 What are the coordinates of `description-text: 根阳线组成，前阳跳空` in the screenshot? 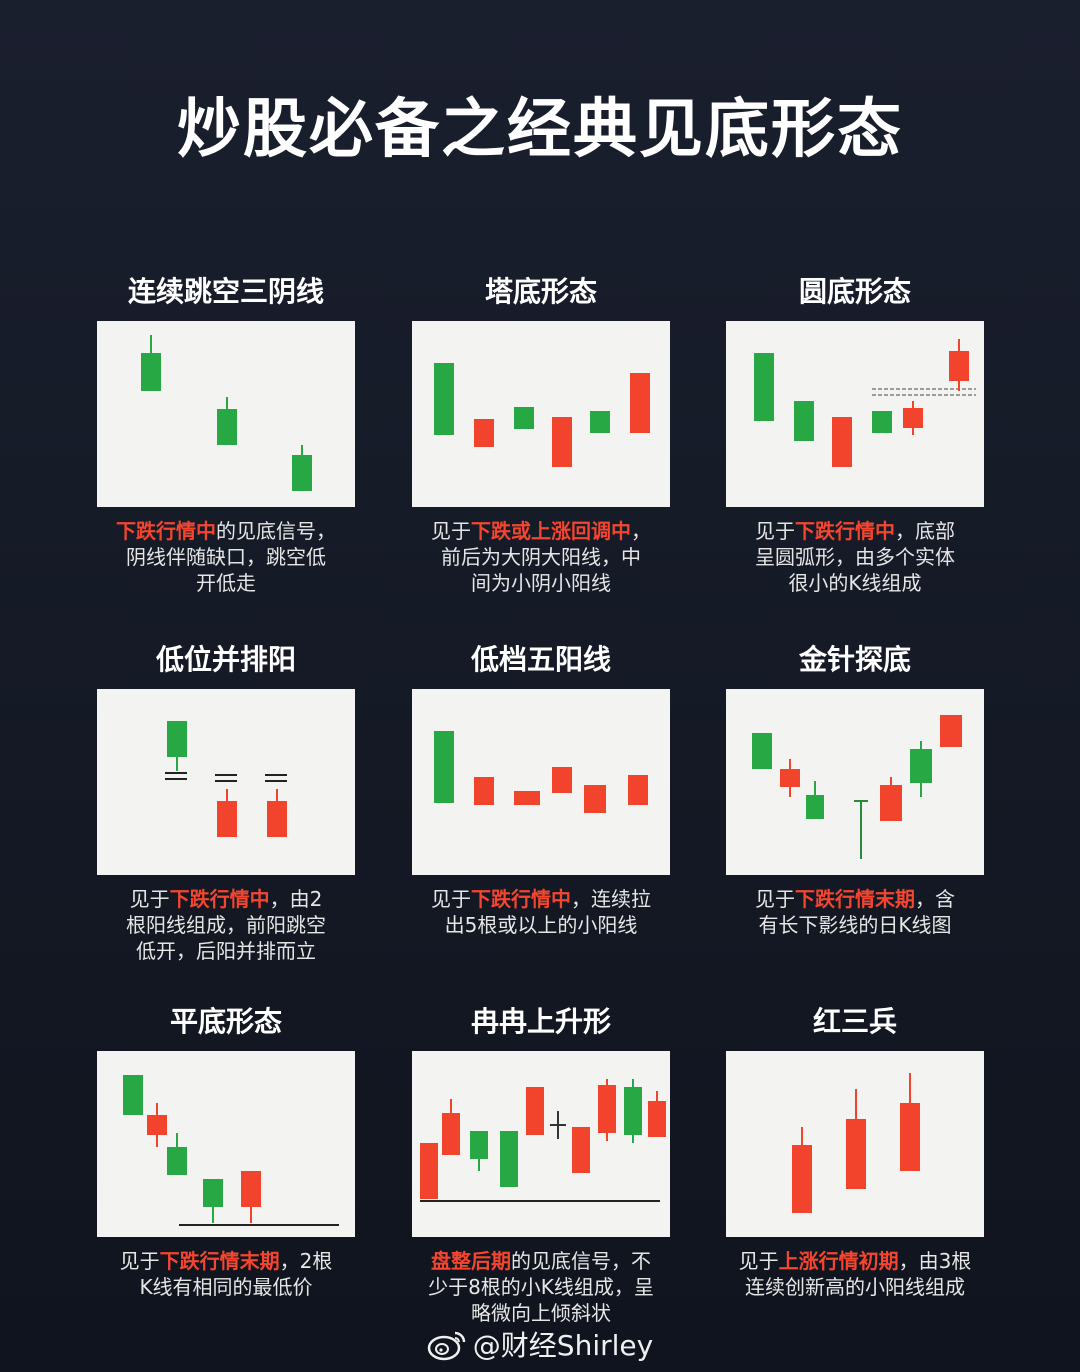 It's located at (226, 925).